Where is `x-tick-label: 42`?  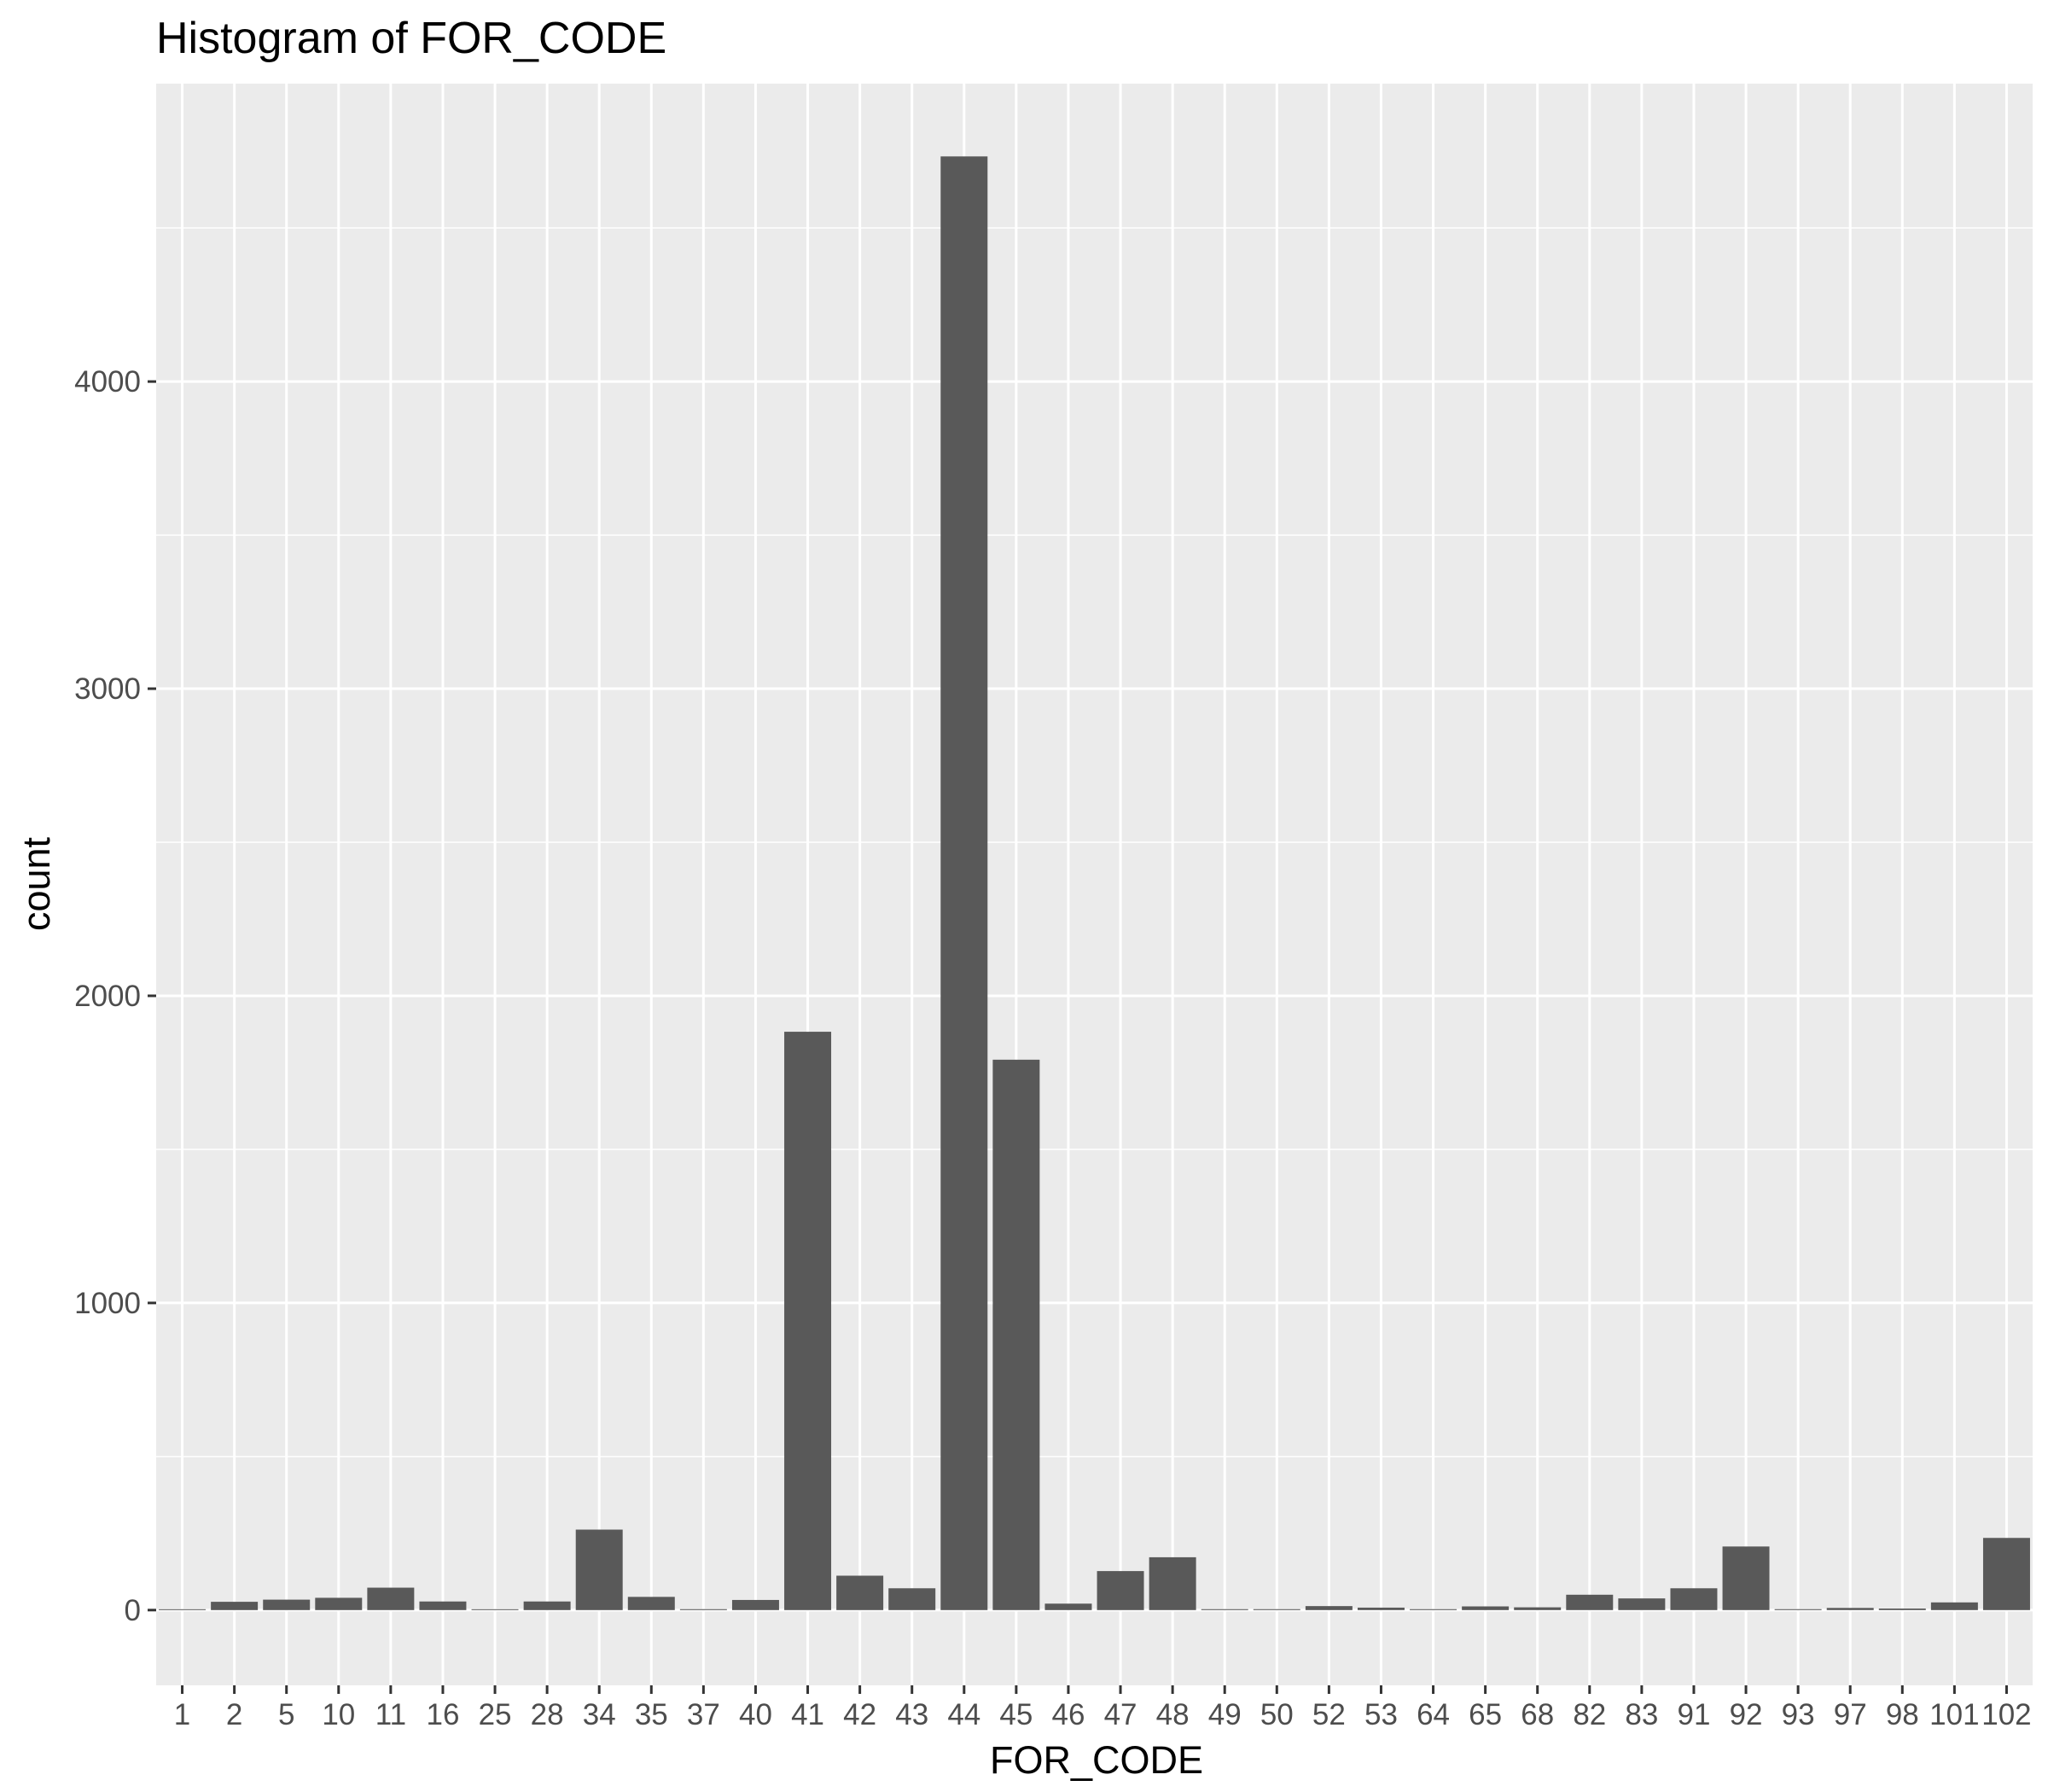
x-tick-label: 42 is located at coordinates (859, 1714).